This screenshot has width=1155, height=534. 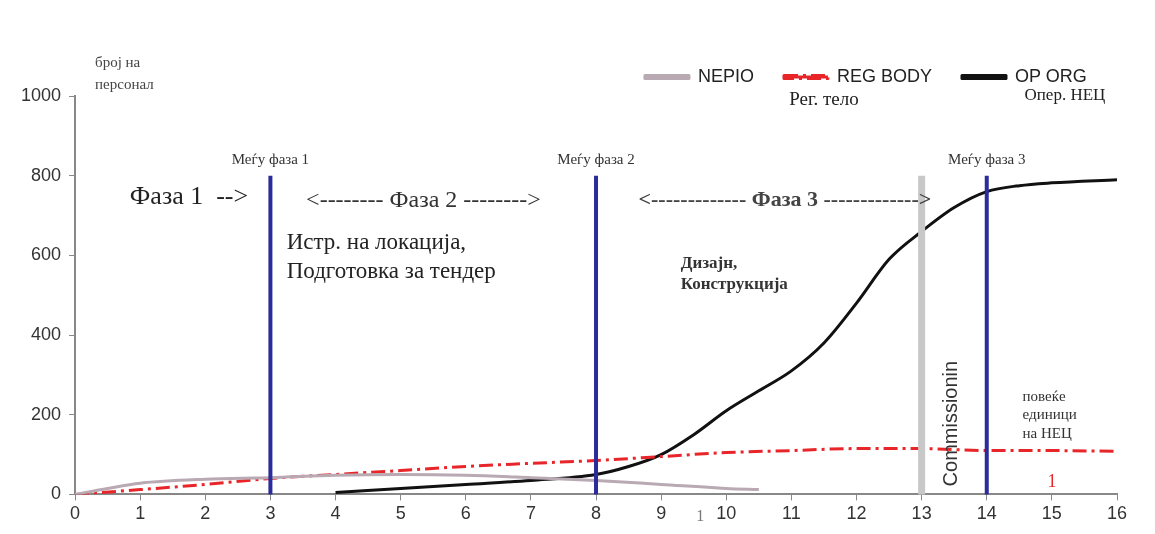 What do you see at coordinates (400, 513) in the screenshot?
I see `x-tick-label: 5` at bounding box center [400, 513].